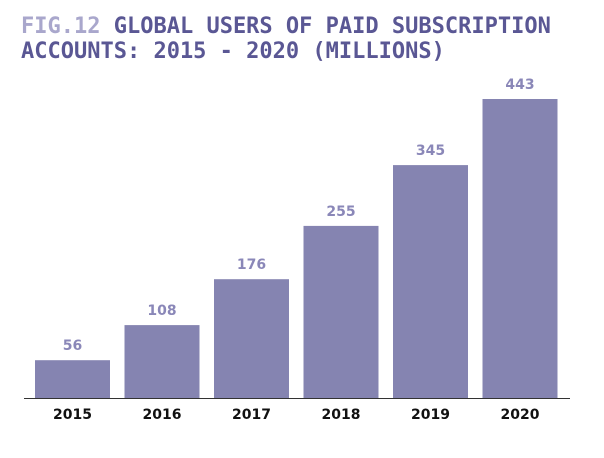 The height and width of the screenshot is (458, 604). Describe the element at coordinates (161, 311) in the screenshot. I see `bar-value-label-2016: 108` at that location.